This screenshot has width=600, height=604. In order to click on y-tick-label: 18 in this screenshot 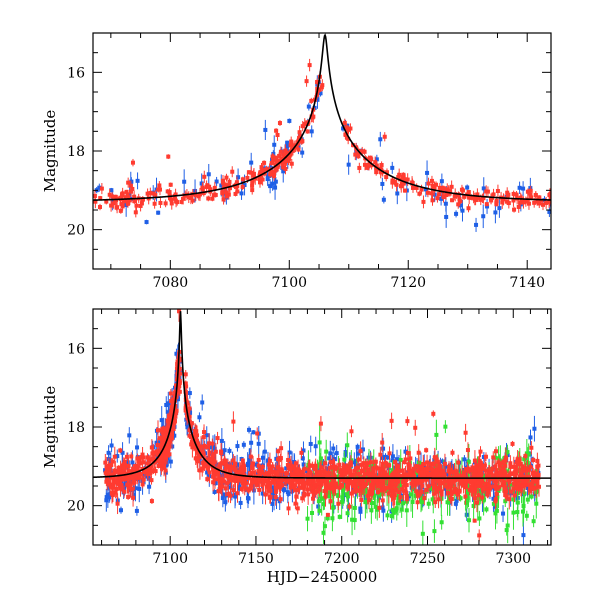, I will do `click(76, 152)`.